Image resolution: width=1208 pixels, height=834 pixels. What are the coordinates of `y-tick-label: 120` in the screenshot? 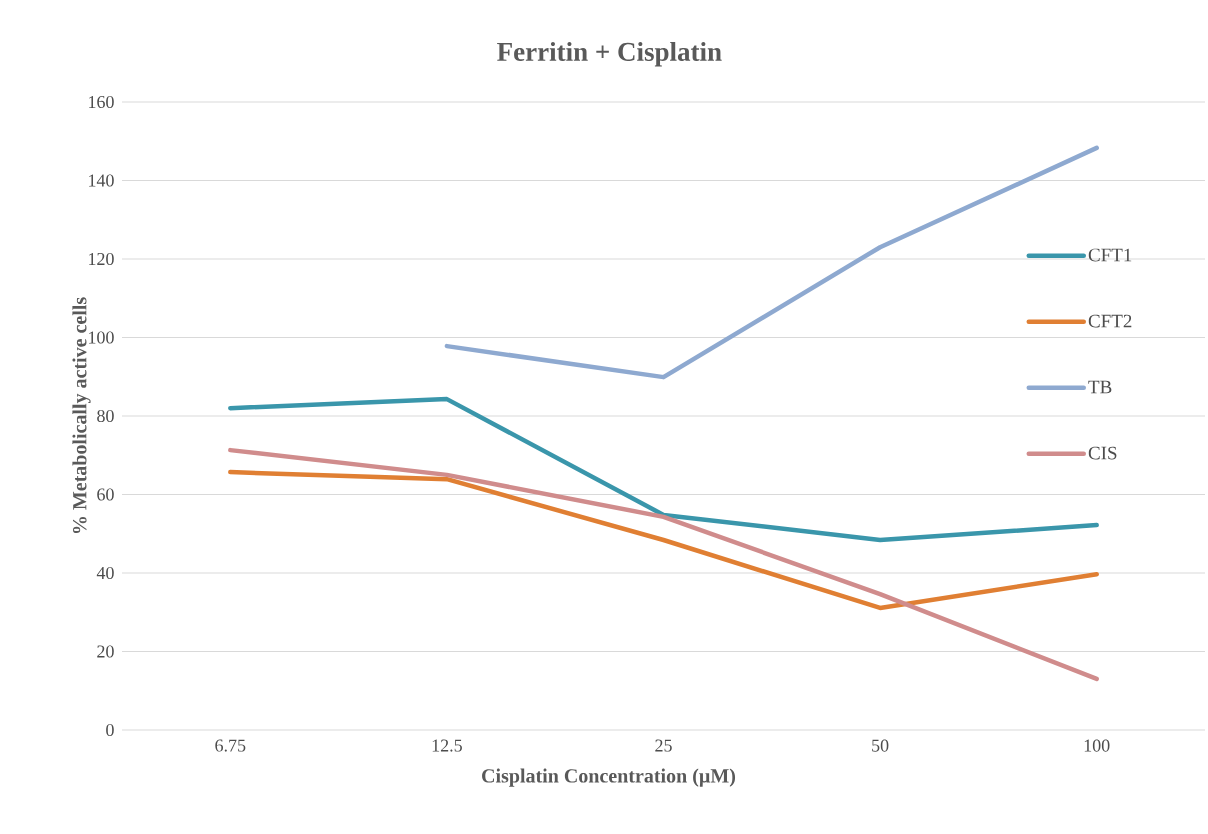 It's located at (101, 259).